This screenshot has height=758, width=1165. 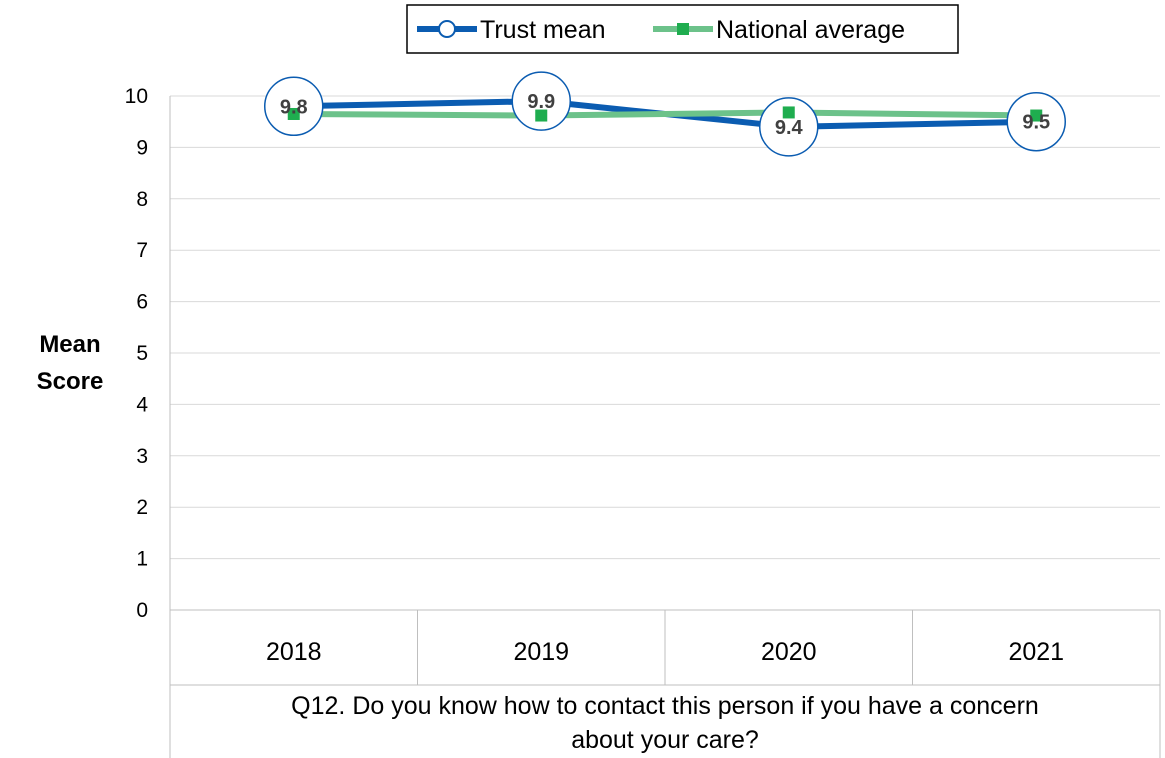 I want to click on legend-national-average-label: National average, so click(x=810, y=30).